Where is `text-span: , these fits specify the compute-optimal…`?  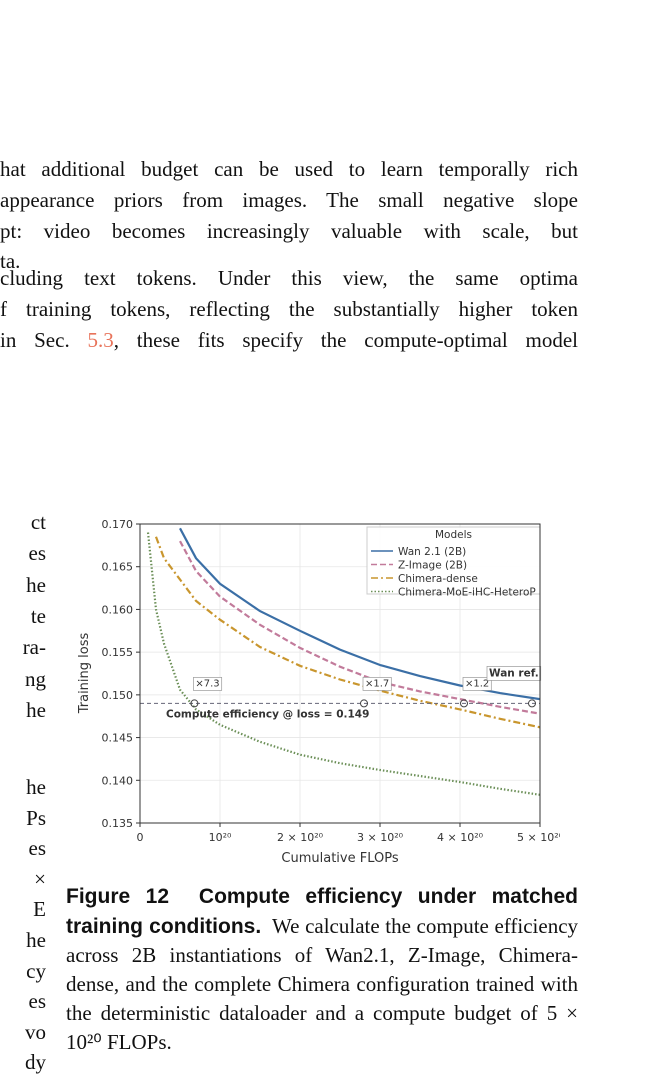 text-span: , these fits specify the compute-optimal… is located at coordinates (345, 339).